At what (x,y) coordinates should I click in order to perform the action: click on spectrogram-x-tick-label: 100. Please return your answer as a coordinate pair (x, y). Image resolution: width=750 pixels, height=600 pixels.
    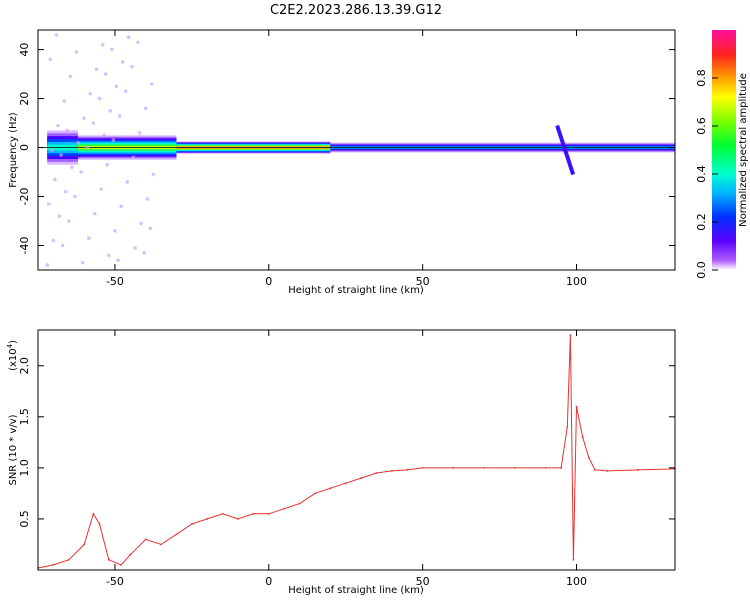
    Looking at the image, I should click on (576, 281).